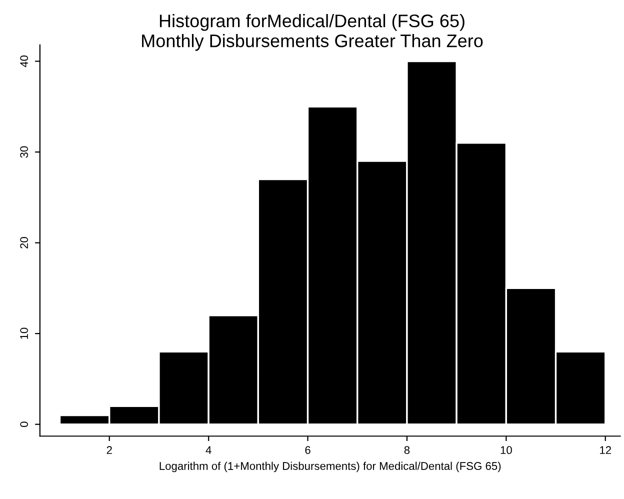 The height and width of the screenshot is (499, 624). I want to click on y-tick-label: 0, so click(24, 424).